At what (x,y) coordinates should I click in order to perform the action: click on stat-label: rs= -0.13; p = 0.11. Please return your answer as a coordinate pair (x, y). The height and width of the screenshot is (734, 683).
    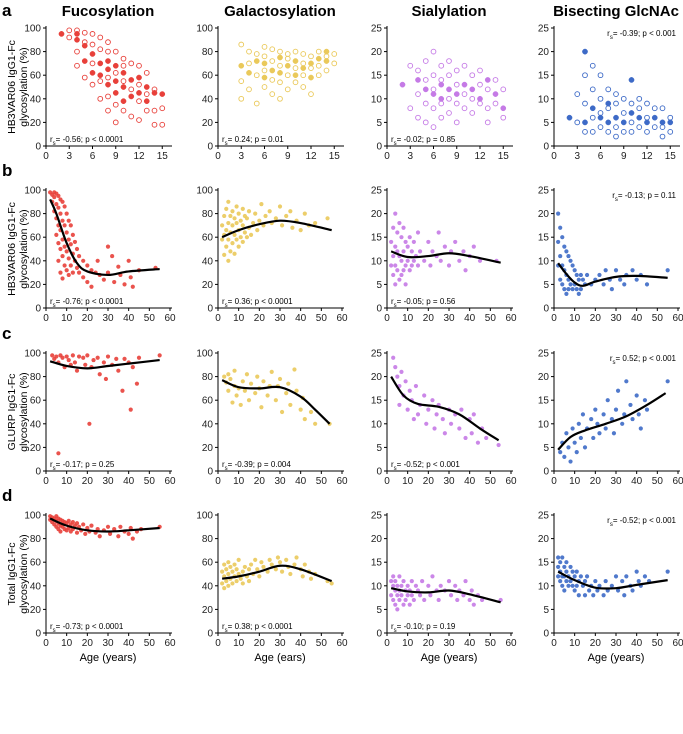
    Looking at the image, I should click on (644, 197).